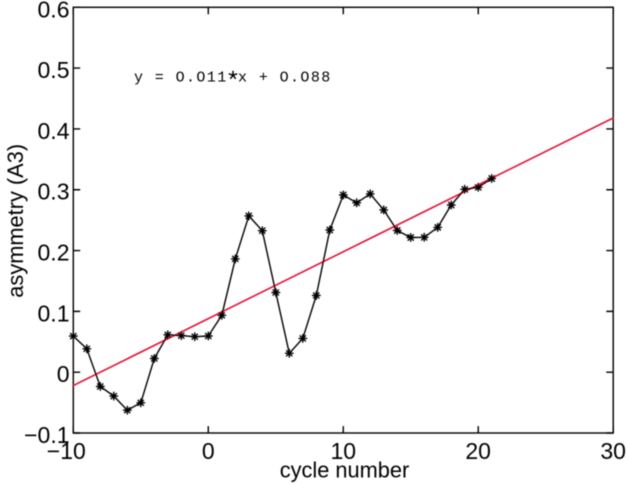  I want to click on svg-text: 0.6, so click(54, 11).